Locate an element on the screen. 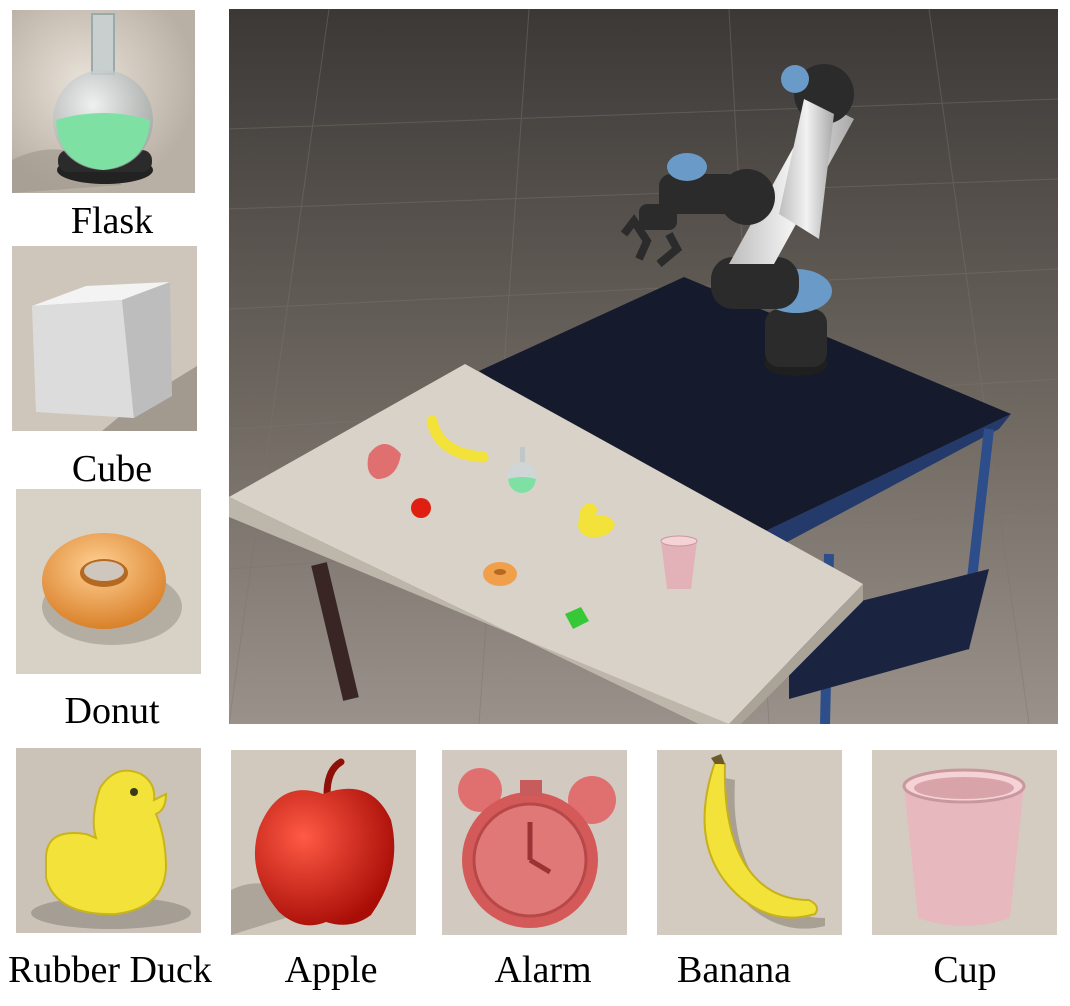 The width and height of the screenshot is (1070, 1006). donut-label: Donut is located at coordinates (112, 711).